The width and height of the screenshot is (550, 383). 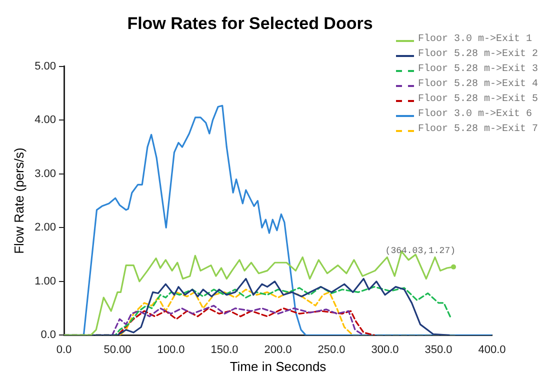 What do you see at coordinates (385, 350) in the screenshot?
I see `x-tick-label: 300.0` at bounding box center [385, 350].